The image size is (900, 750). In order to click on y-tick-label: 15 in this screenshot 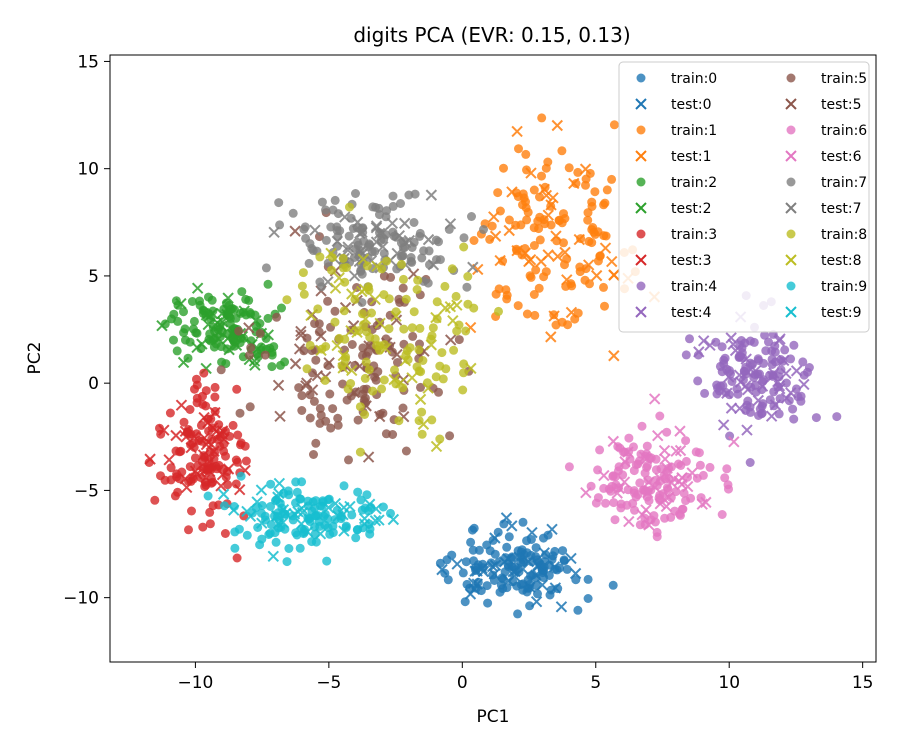, I will do `click(88, 62)`.